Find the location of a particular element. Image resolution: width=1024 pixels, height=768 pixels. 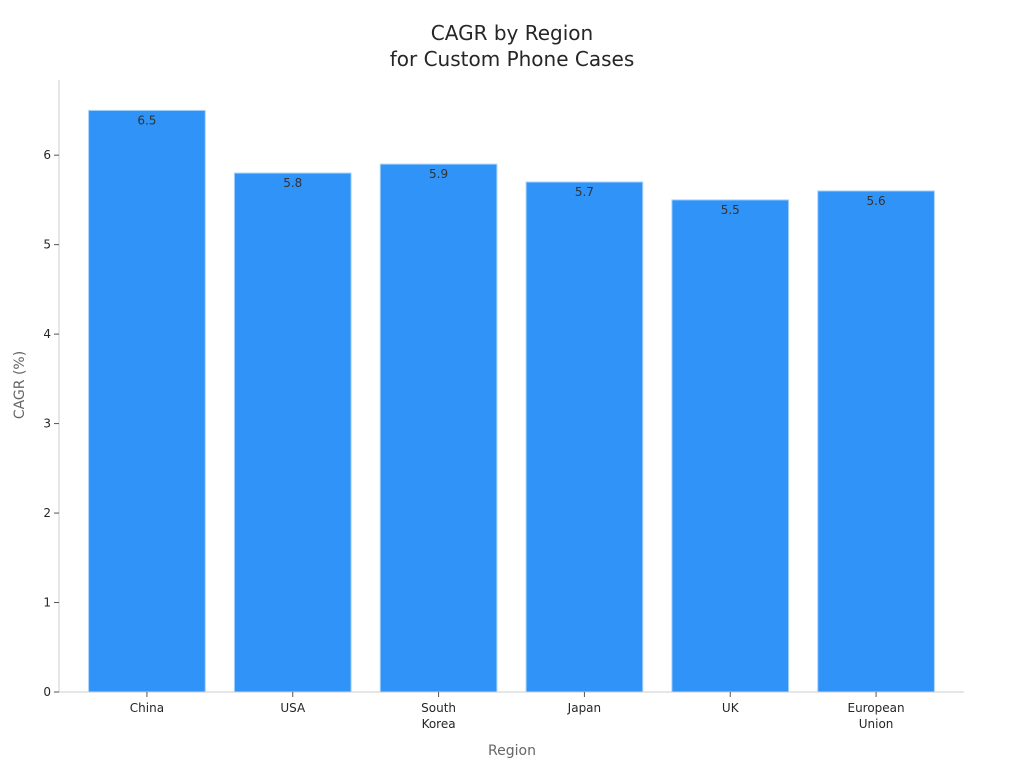

y-tick-label: 1 is located at coordinates (47, 603).